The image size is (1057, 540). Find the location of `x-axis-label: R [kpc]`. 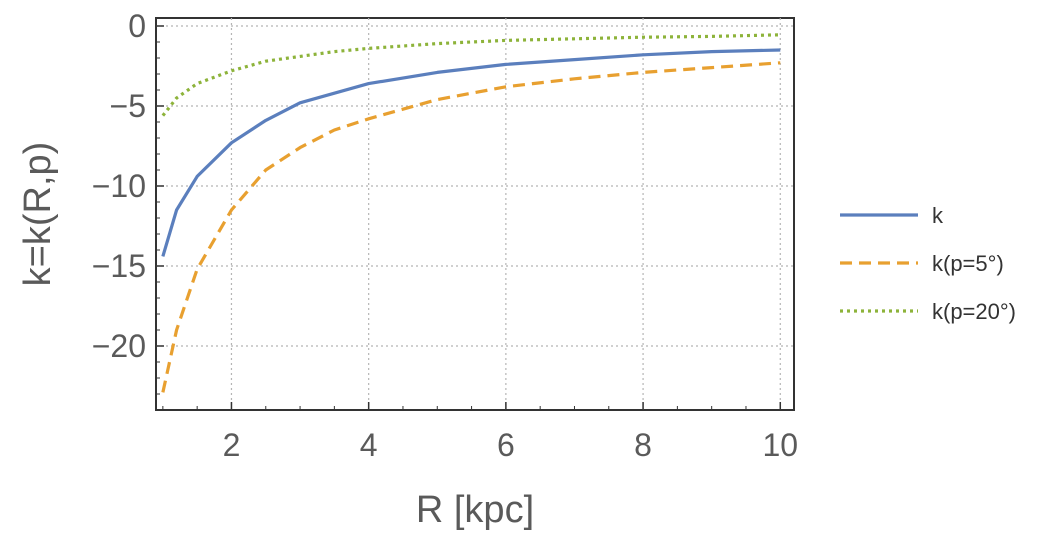

x-axis-label: R [kpc] is located at coordinates (475, 510).